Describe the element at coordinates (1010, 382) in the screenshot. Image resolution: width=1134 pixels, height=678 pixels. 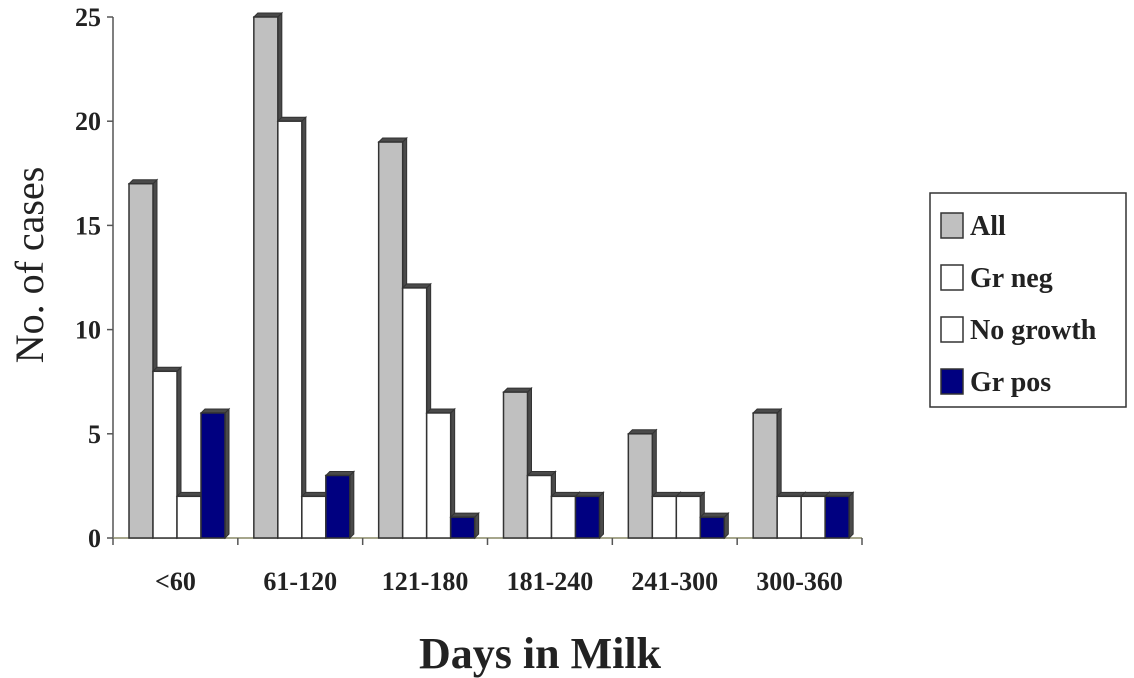
I see `legend-label: Gr pos` at that location.